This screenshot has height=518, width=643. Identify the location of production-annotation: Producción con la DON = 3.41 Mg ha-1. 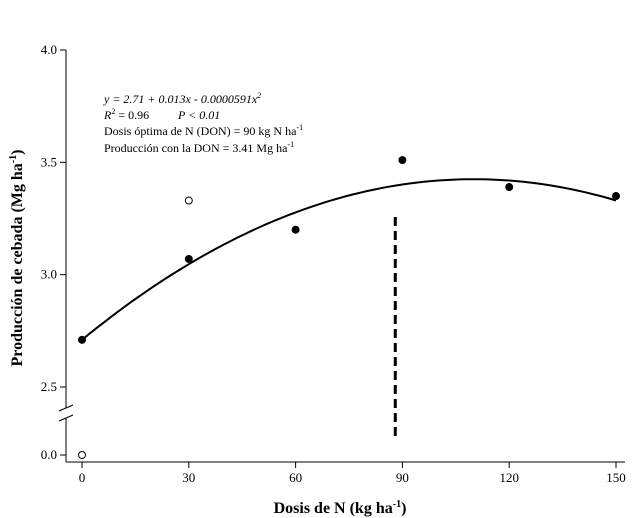
(199, 147).